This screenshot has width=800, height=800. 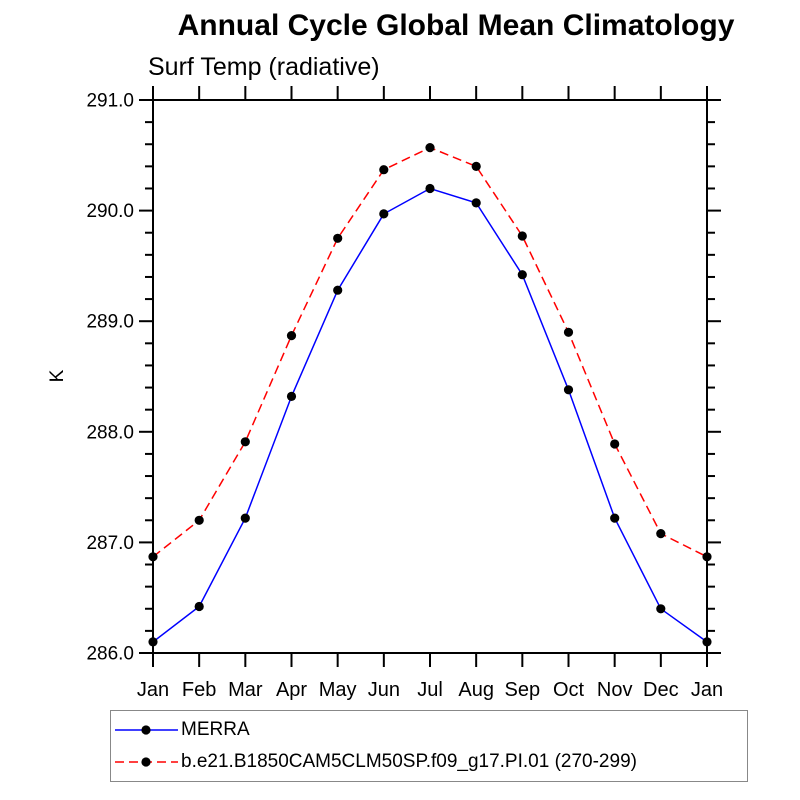 I want to click on legend-marker-model, so click(x=146, y=762).